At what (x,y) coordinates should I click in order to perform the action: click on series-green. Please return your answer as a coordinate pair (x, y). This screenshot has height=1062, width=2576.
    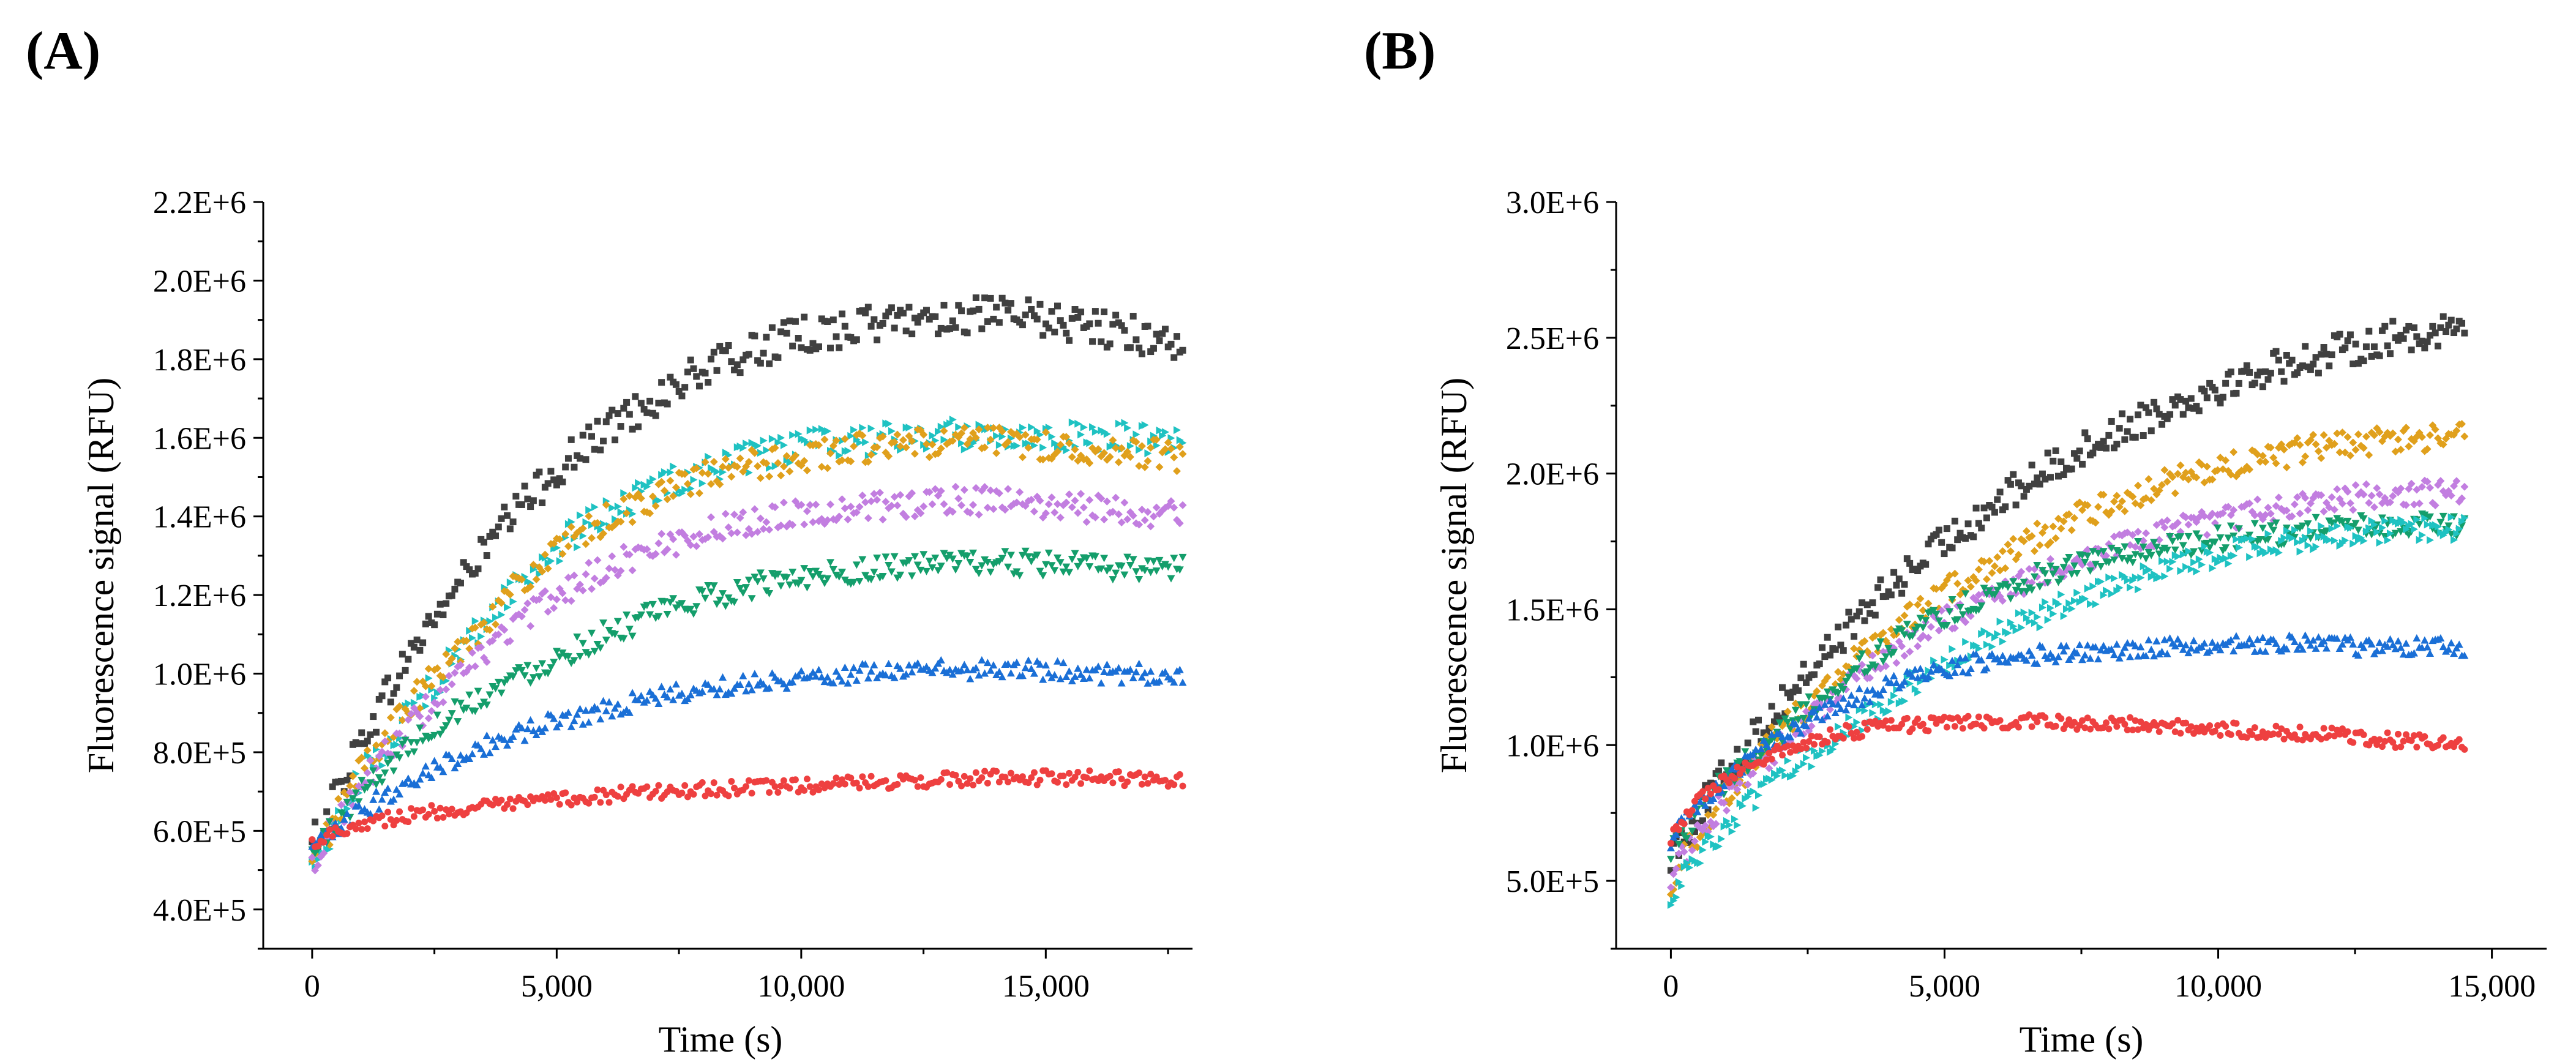
    Looking at the image, I should click on (748, 702).